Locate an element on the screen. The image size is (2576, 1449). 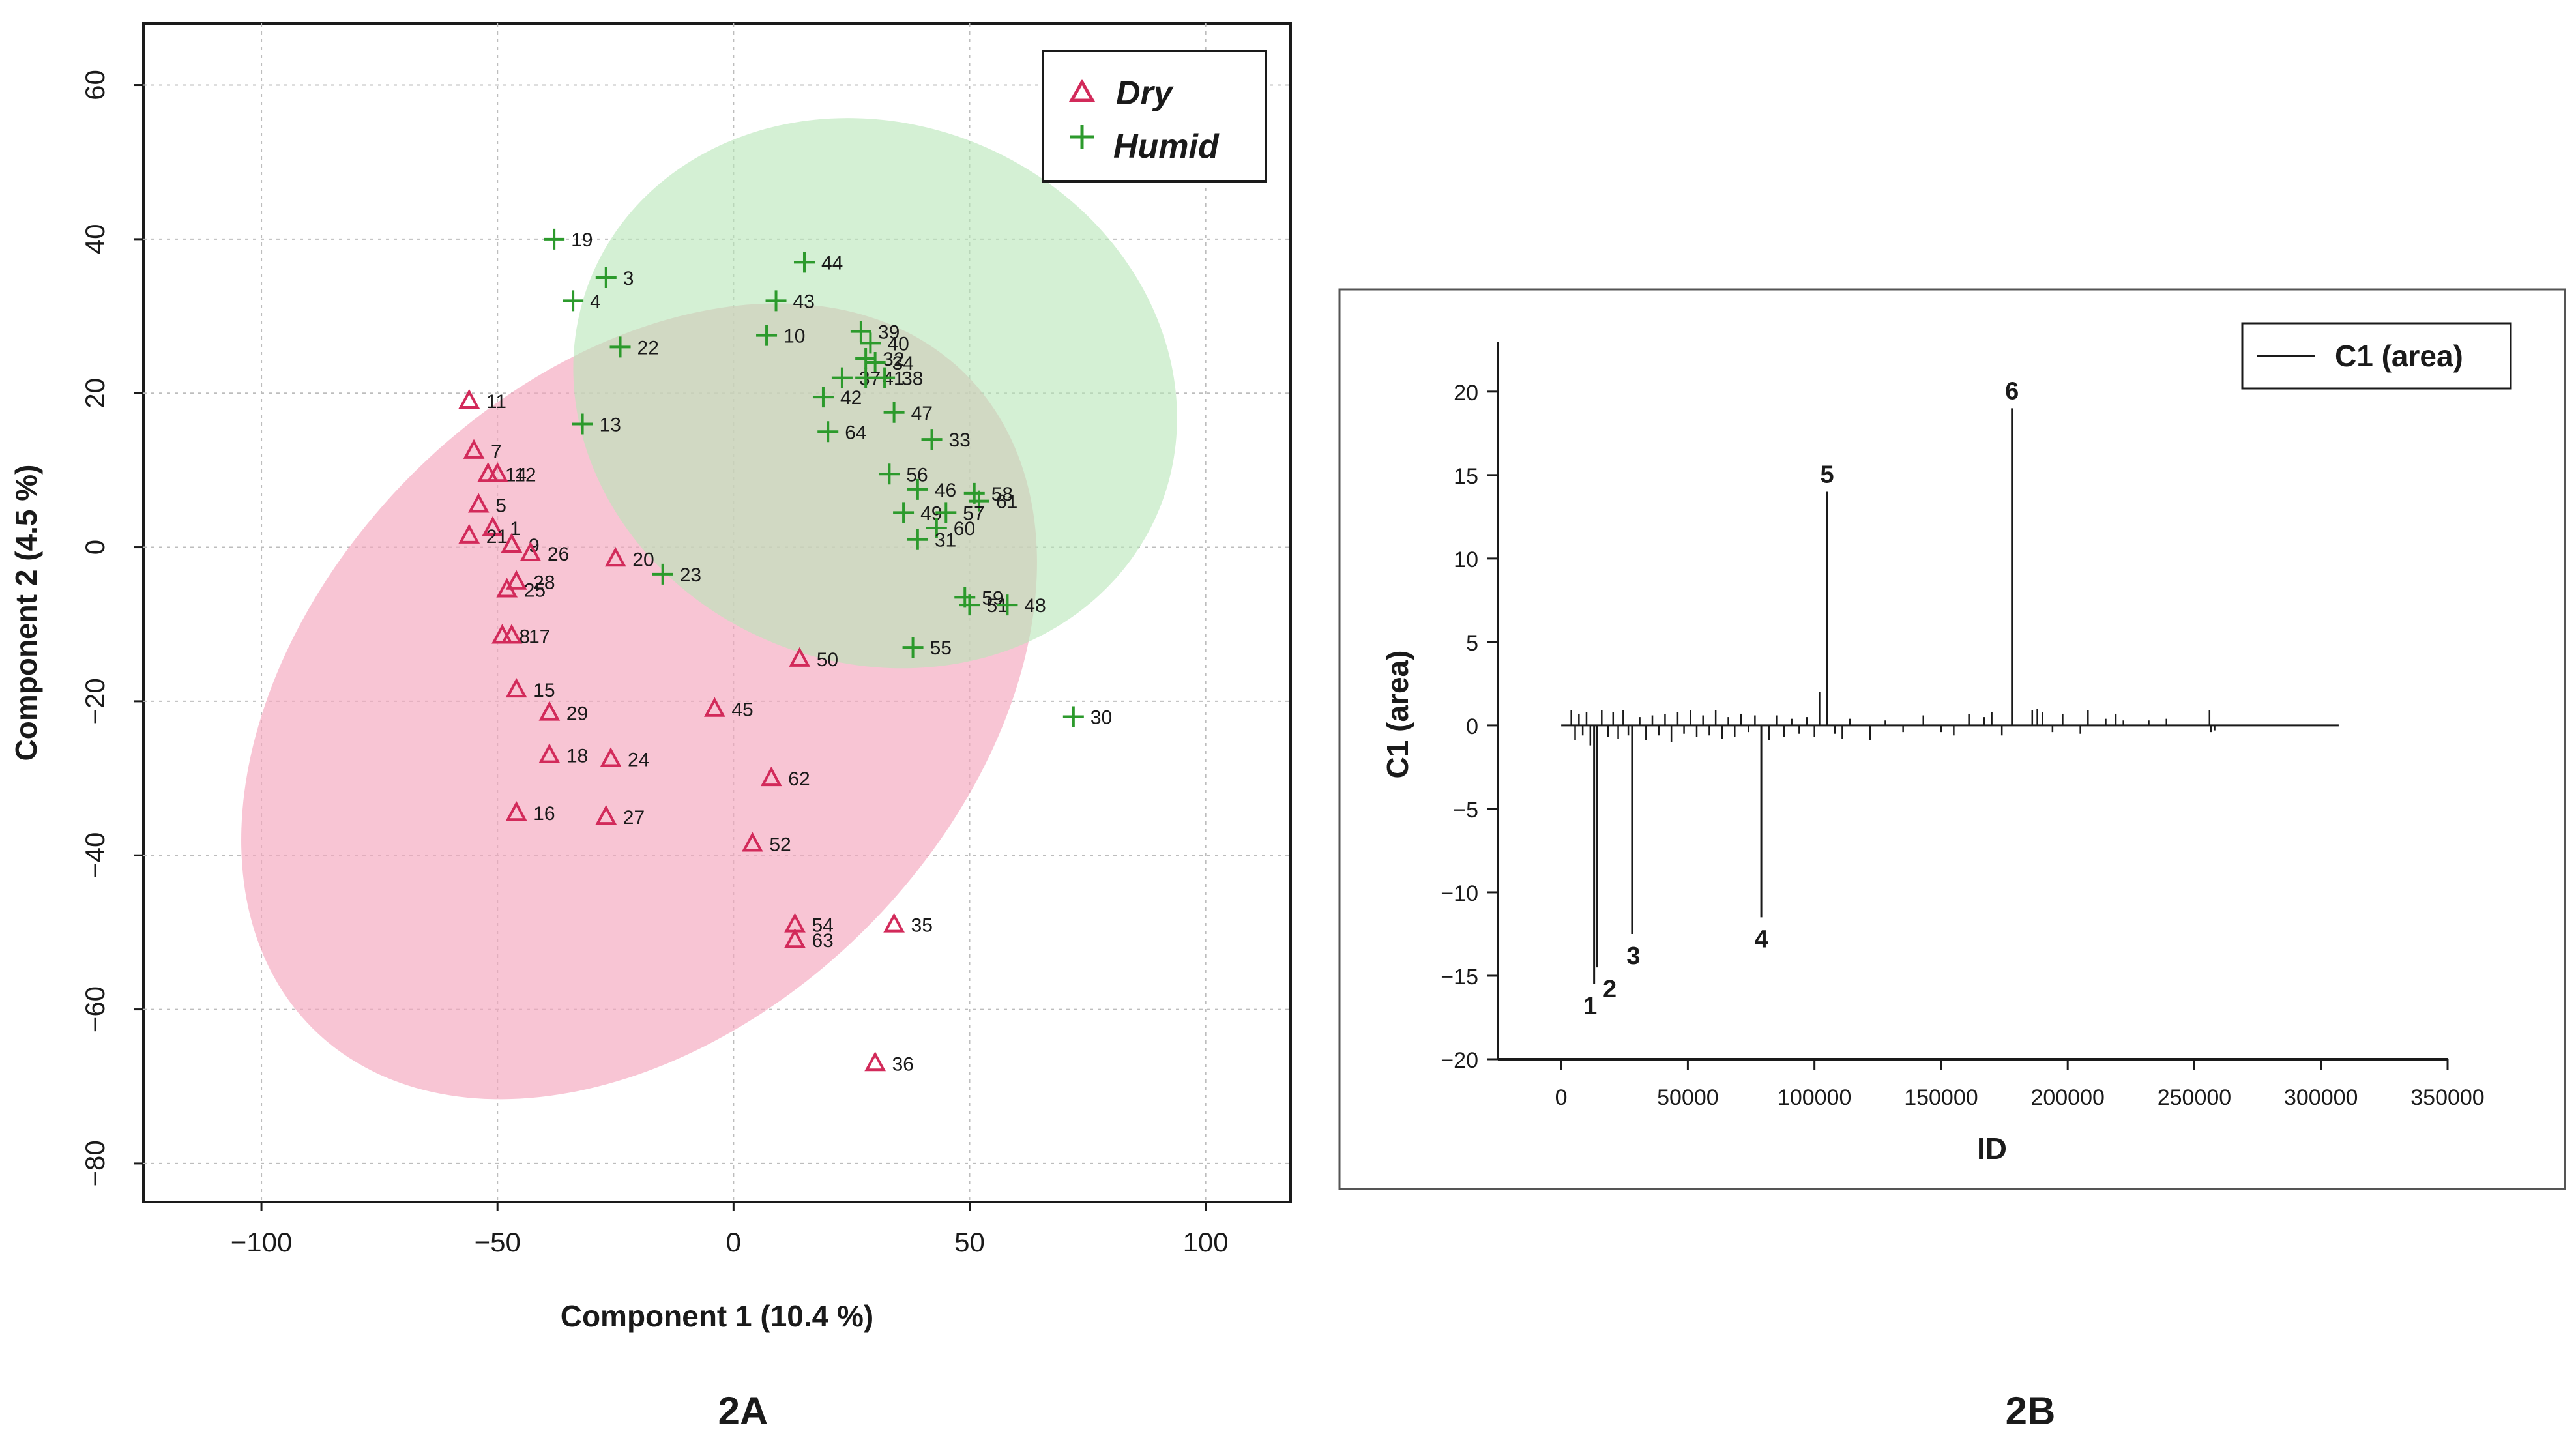
point-id-label: 23 is located at coordinates (690, 575).